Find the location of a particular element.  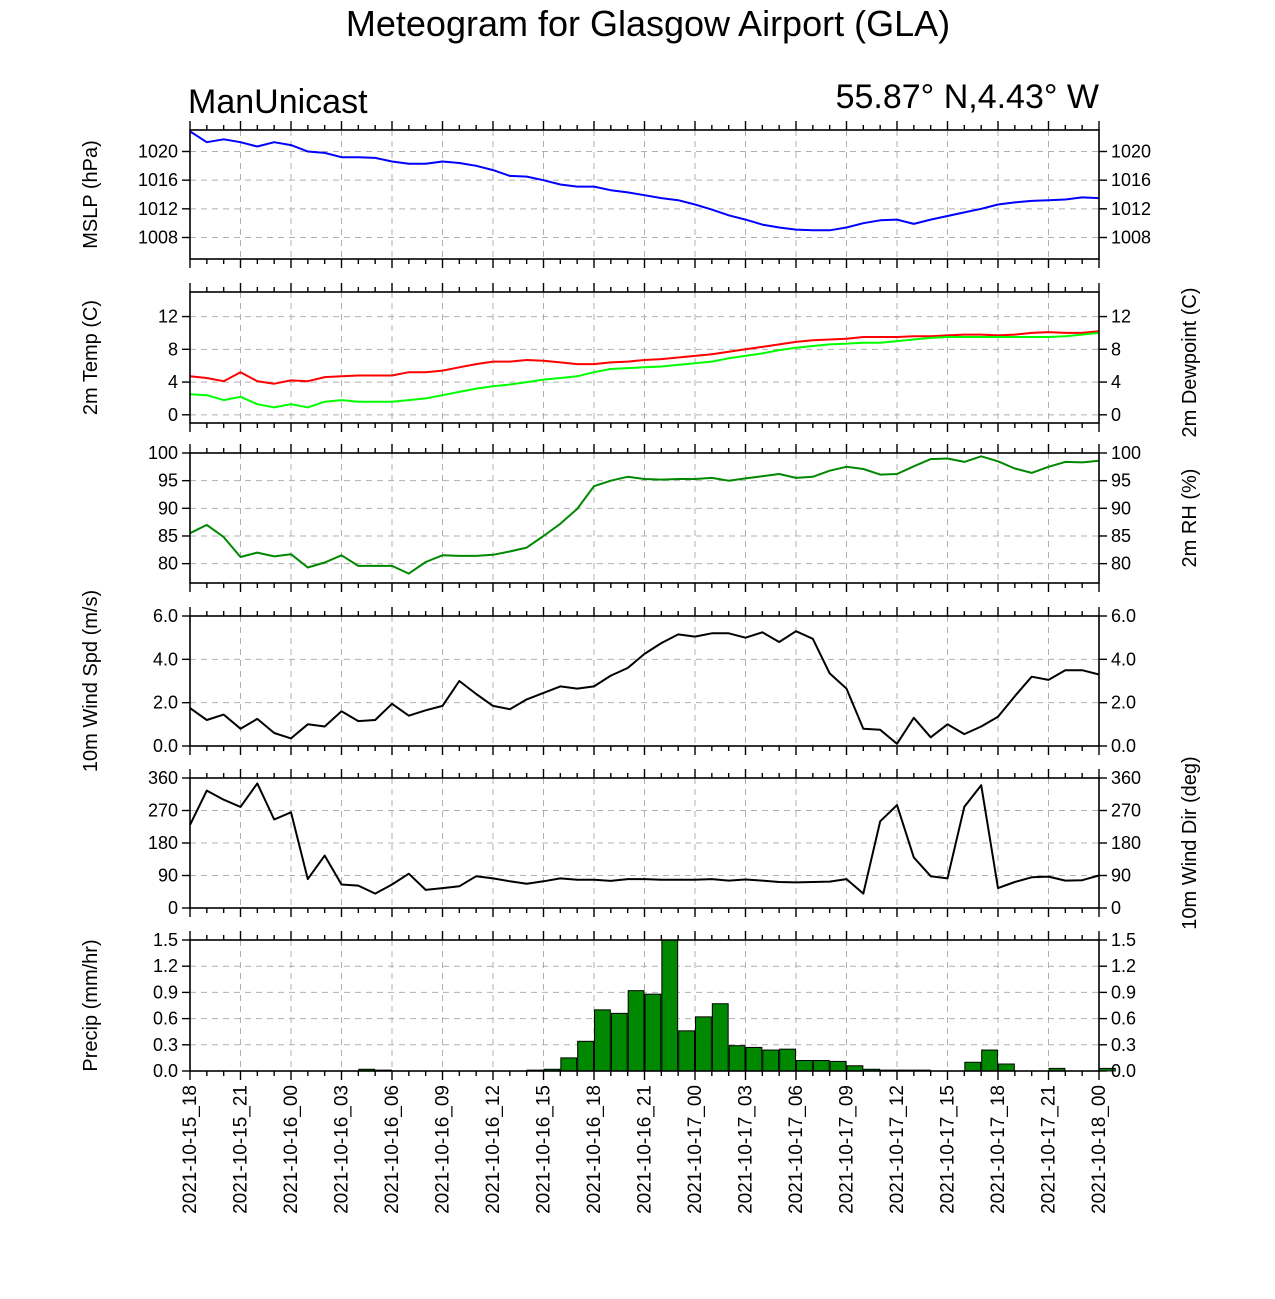

x-tick-label: 2021-10-15_18 is located at coordinates (190, 1149).